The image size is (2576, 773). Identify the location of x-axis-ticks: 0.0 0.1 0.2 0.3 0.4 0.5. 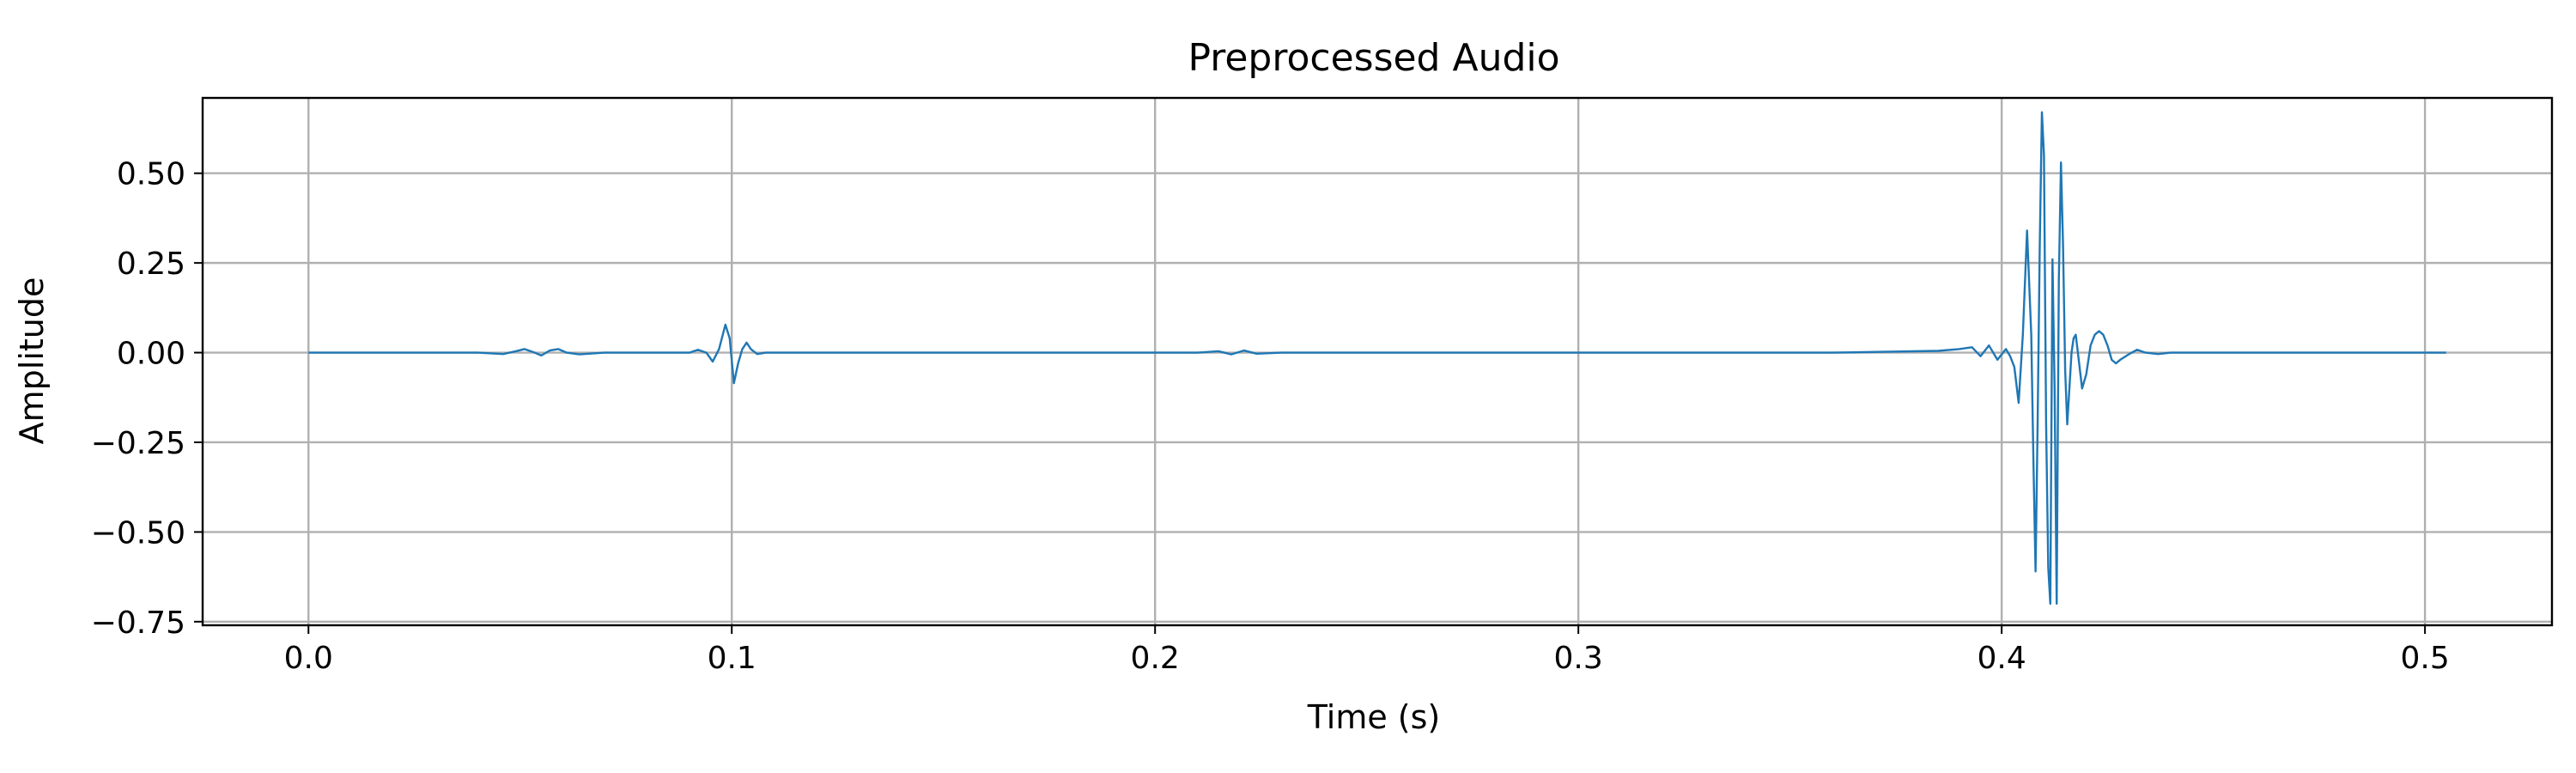
(1367, 650).